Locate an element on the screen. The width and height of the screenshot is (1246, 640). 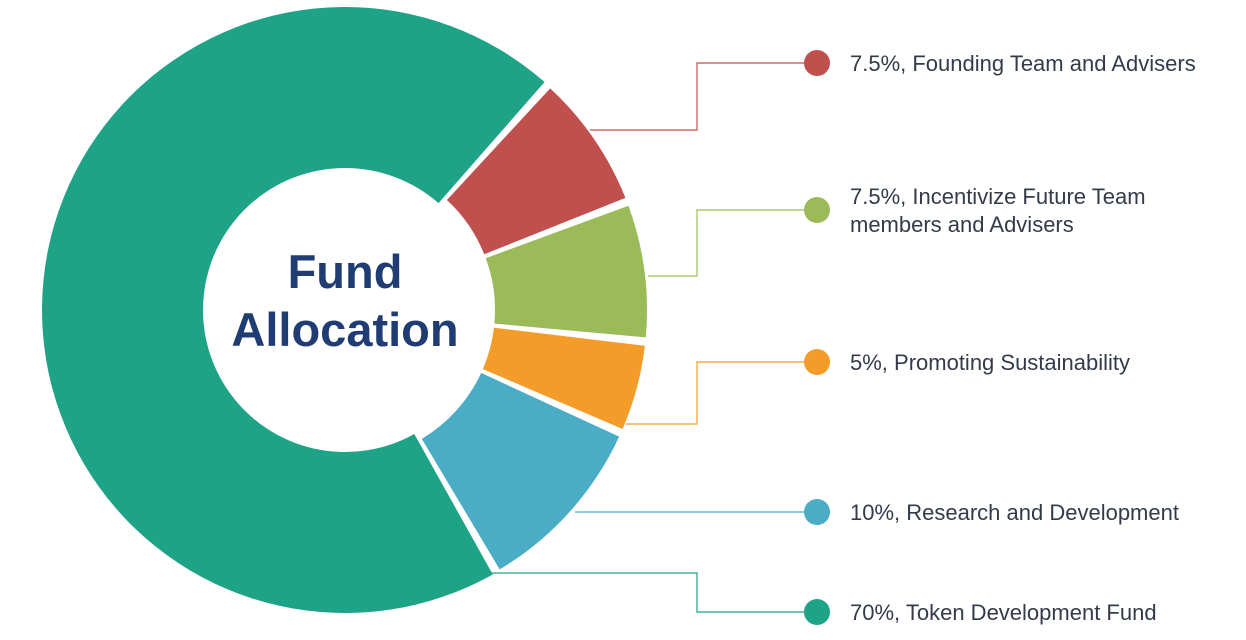
chart-title-line: Allocation is located at coordinates (344, 329).